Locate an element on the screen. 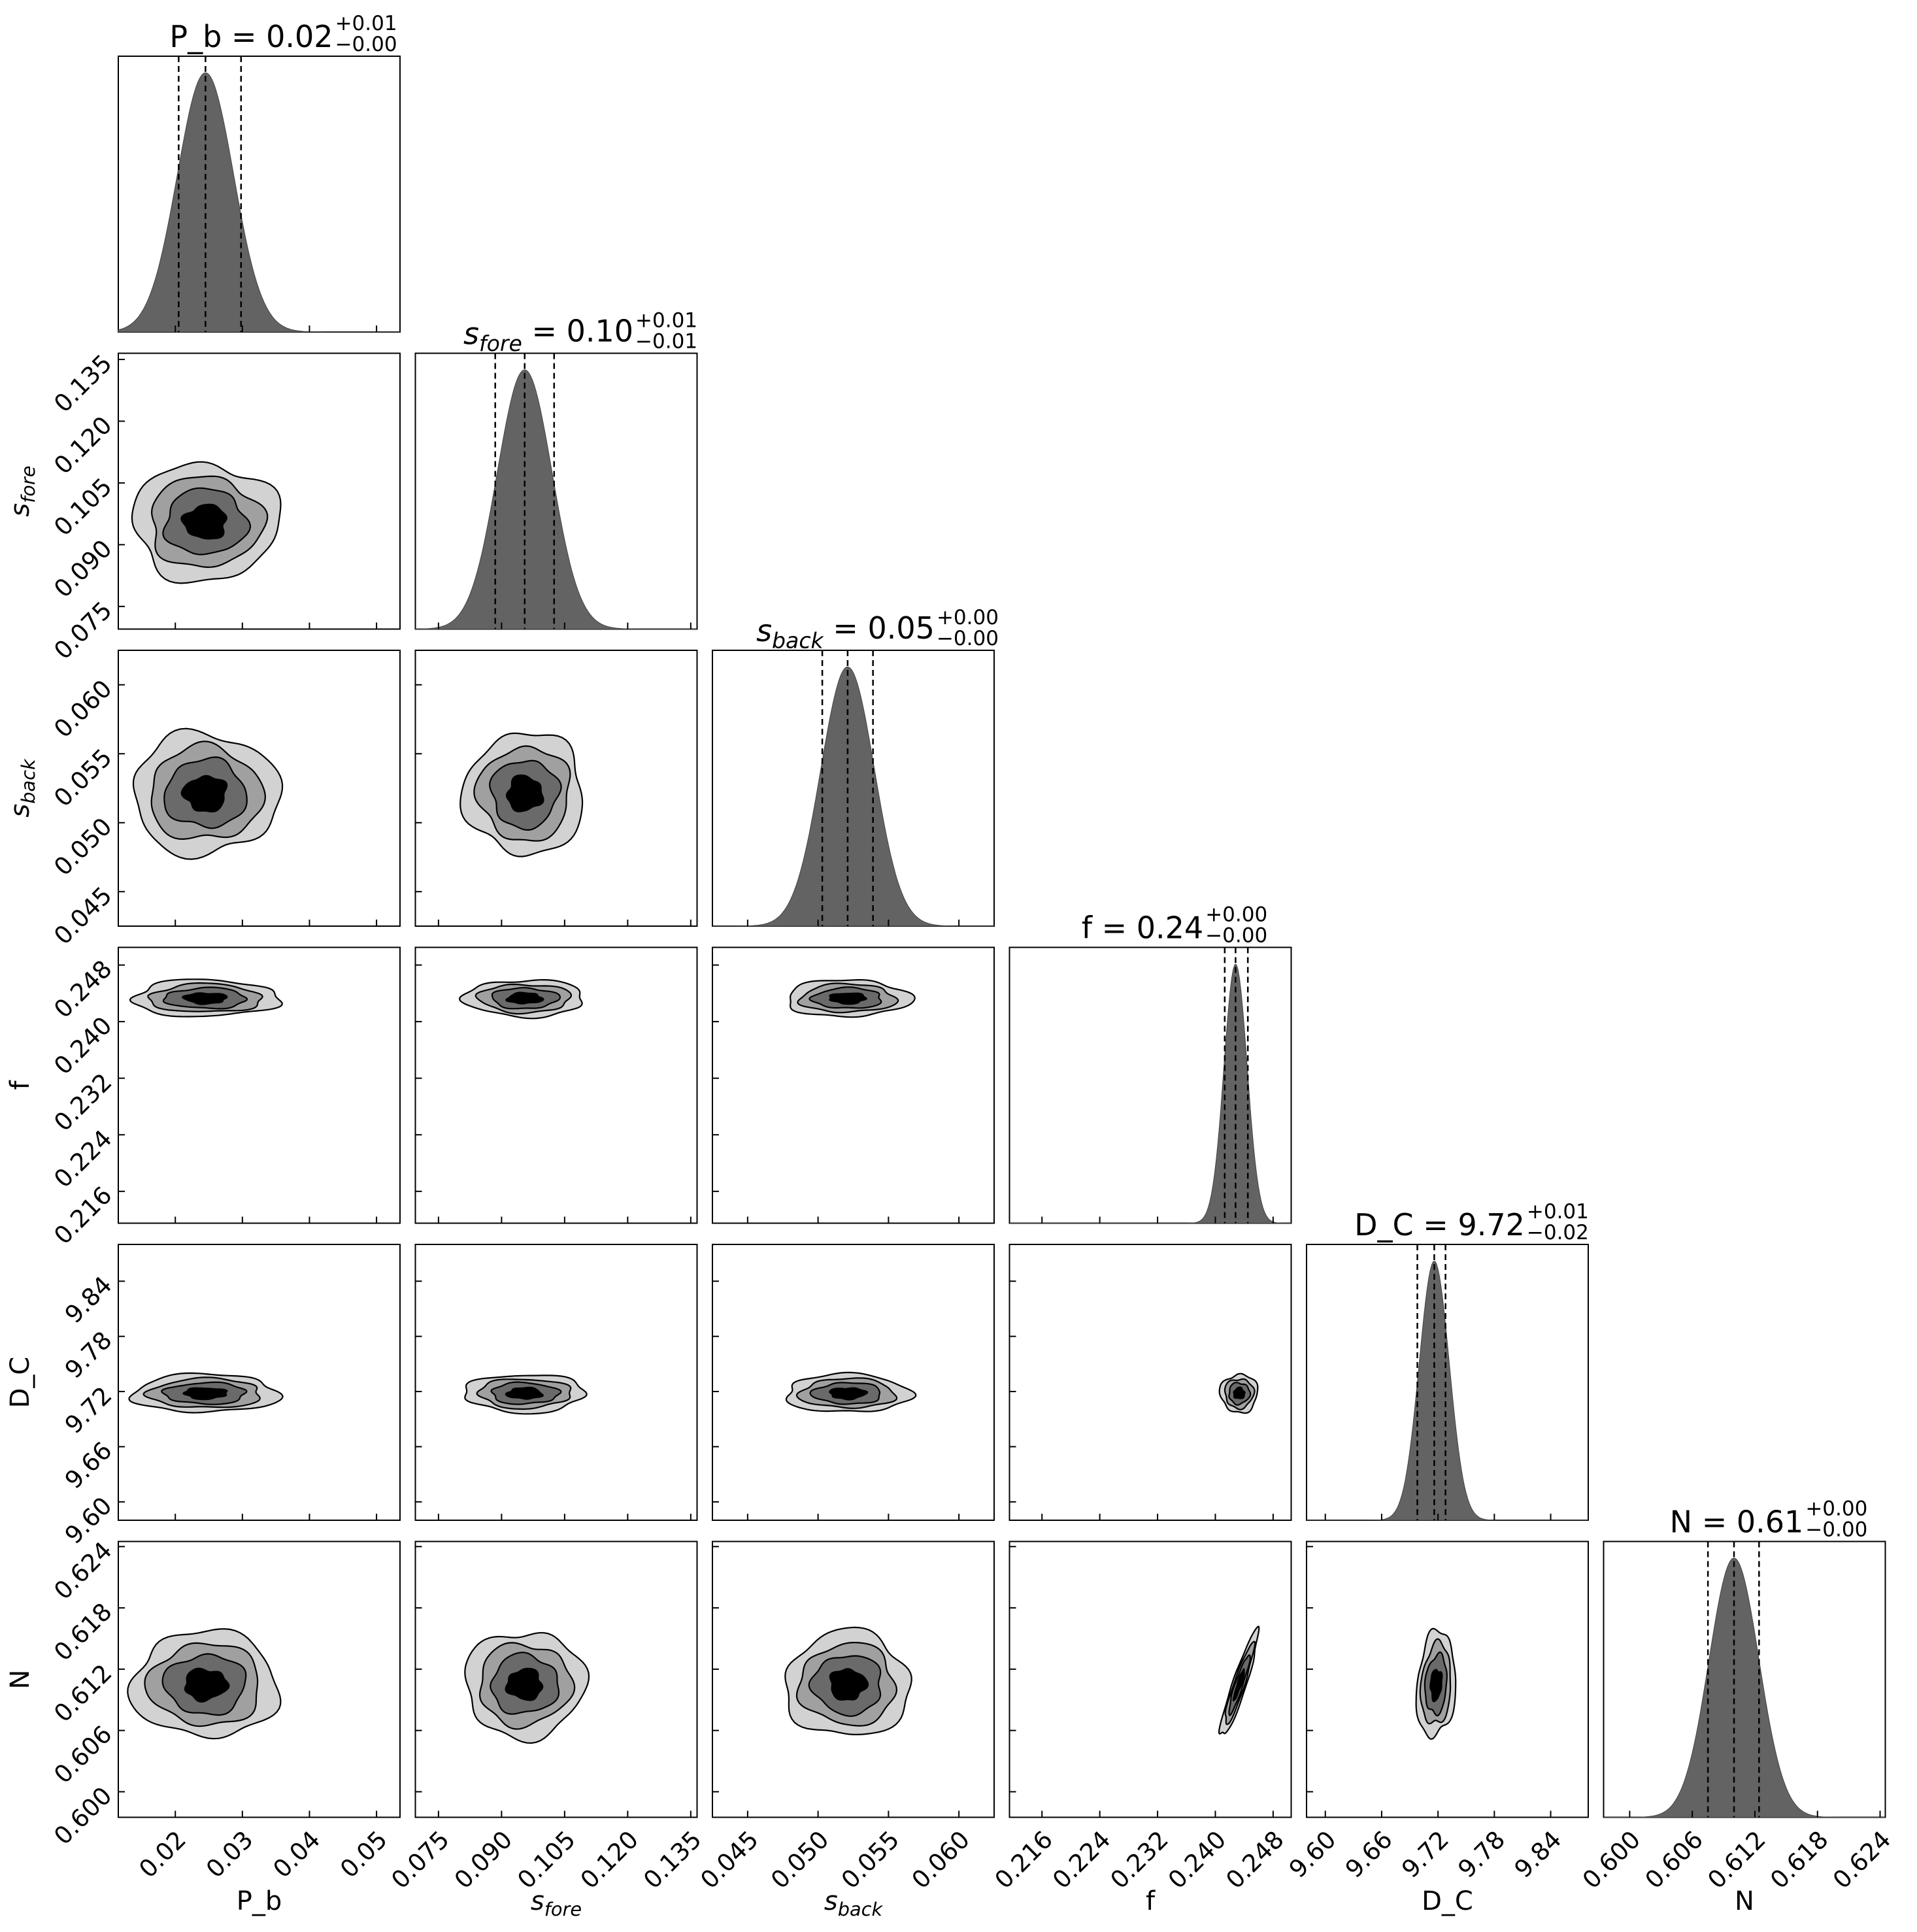  y-tick-label: 9.72 is located at coordinates (88, 1410).